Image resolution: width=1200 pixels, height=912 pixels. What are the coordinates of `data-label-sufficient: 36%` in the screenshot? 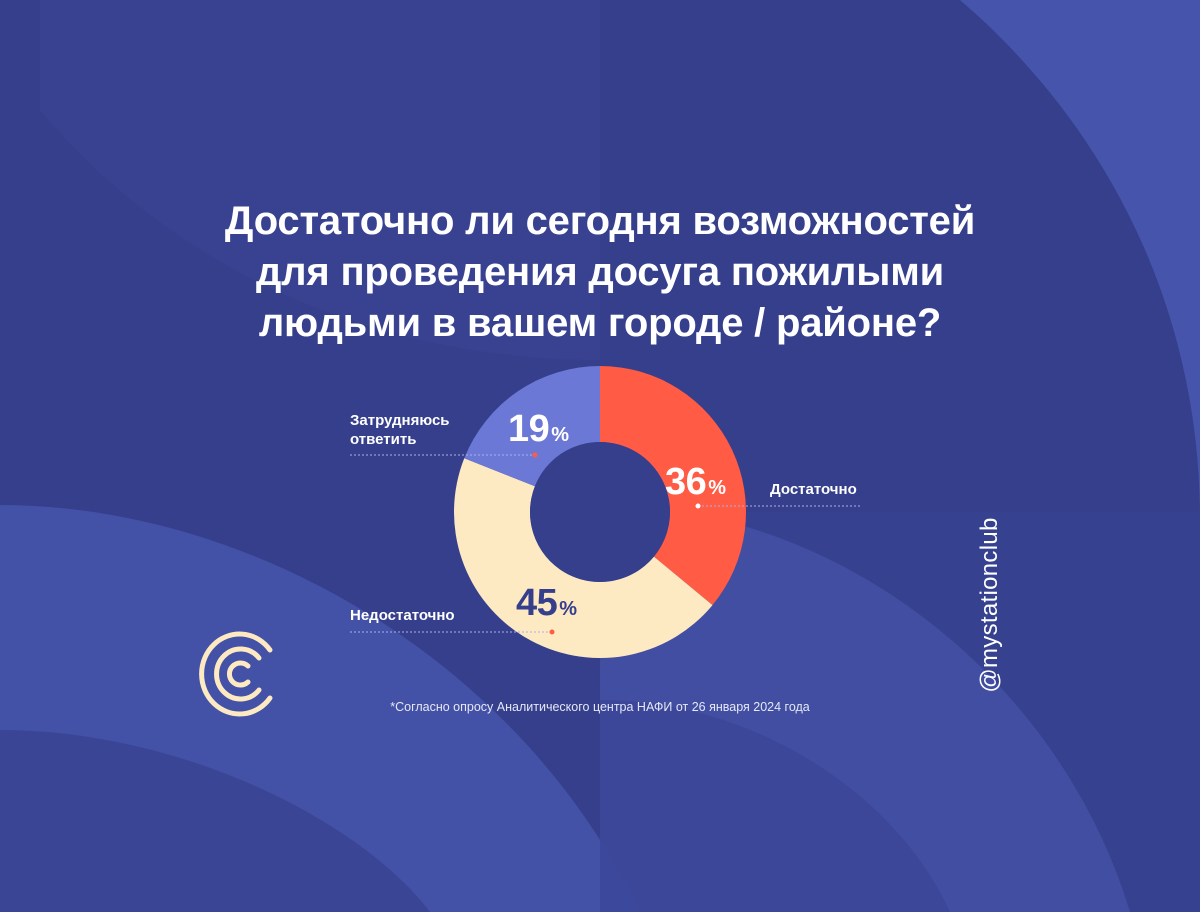 It's located at (695, 485).